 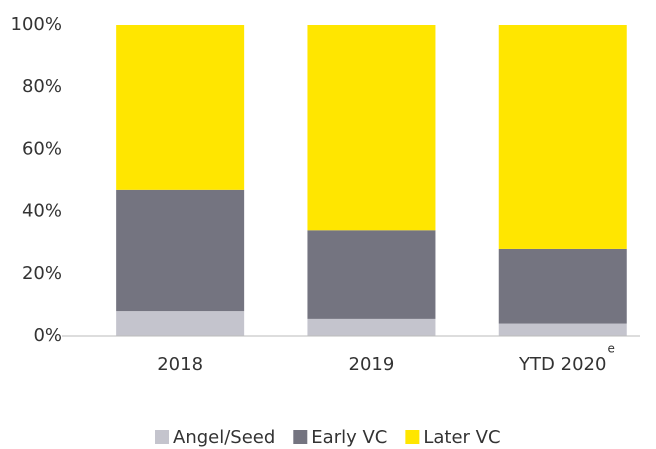 I want to click on legend-label: Angel/Seed, so click(x=224, y=437).